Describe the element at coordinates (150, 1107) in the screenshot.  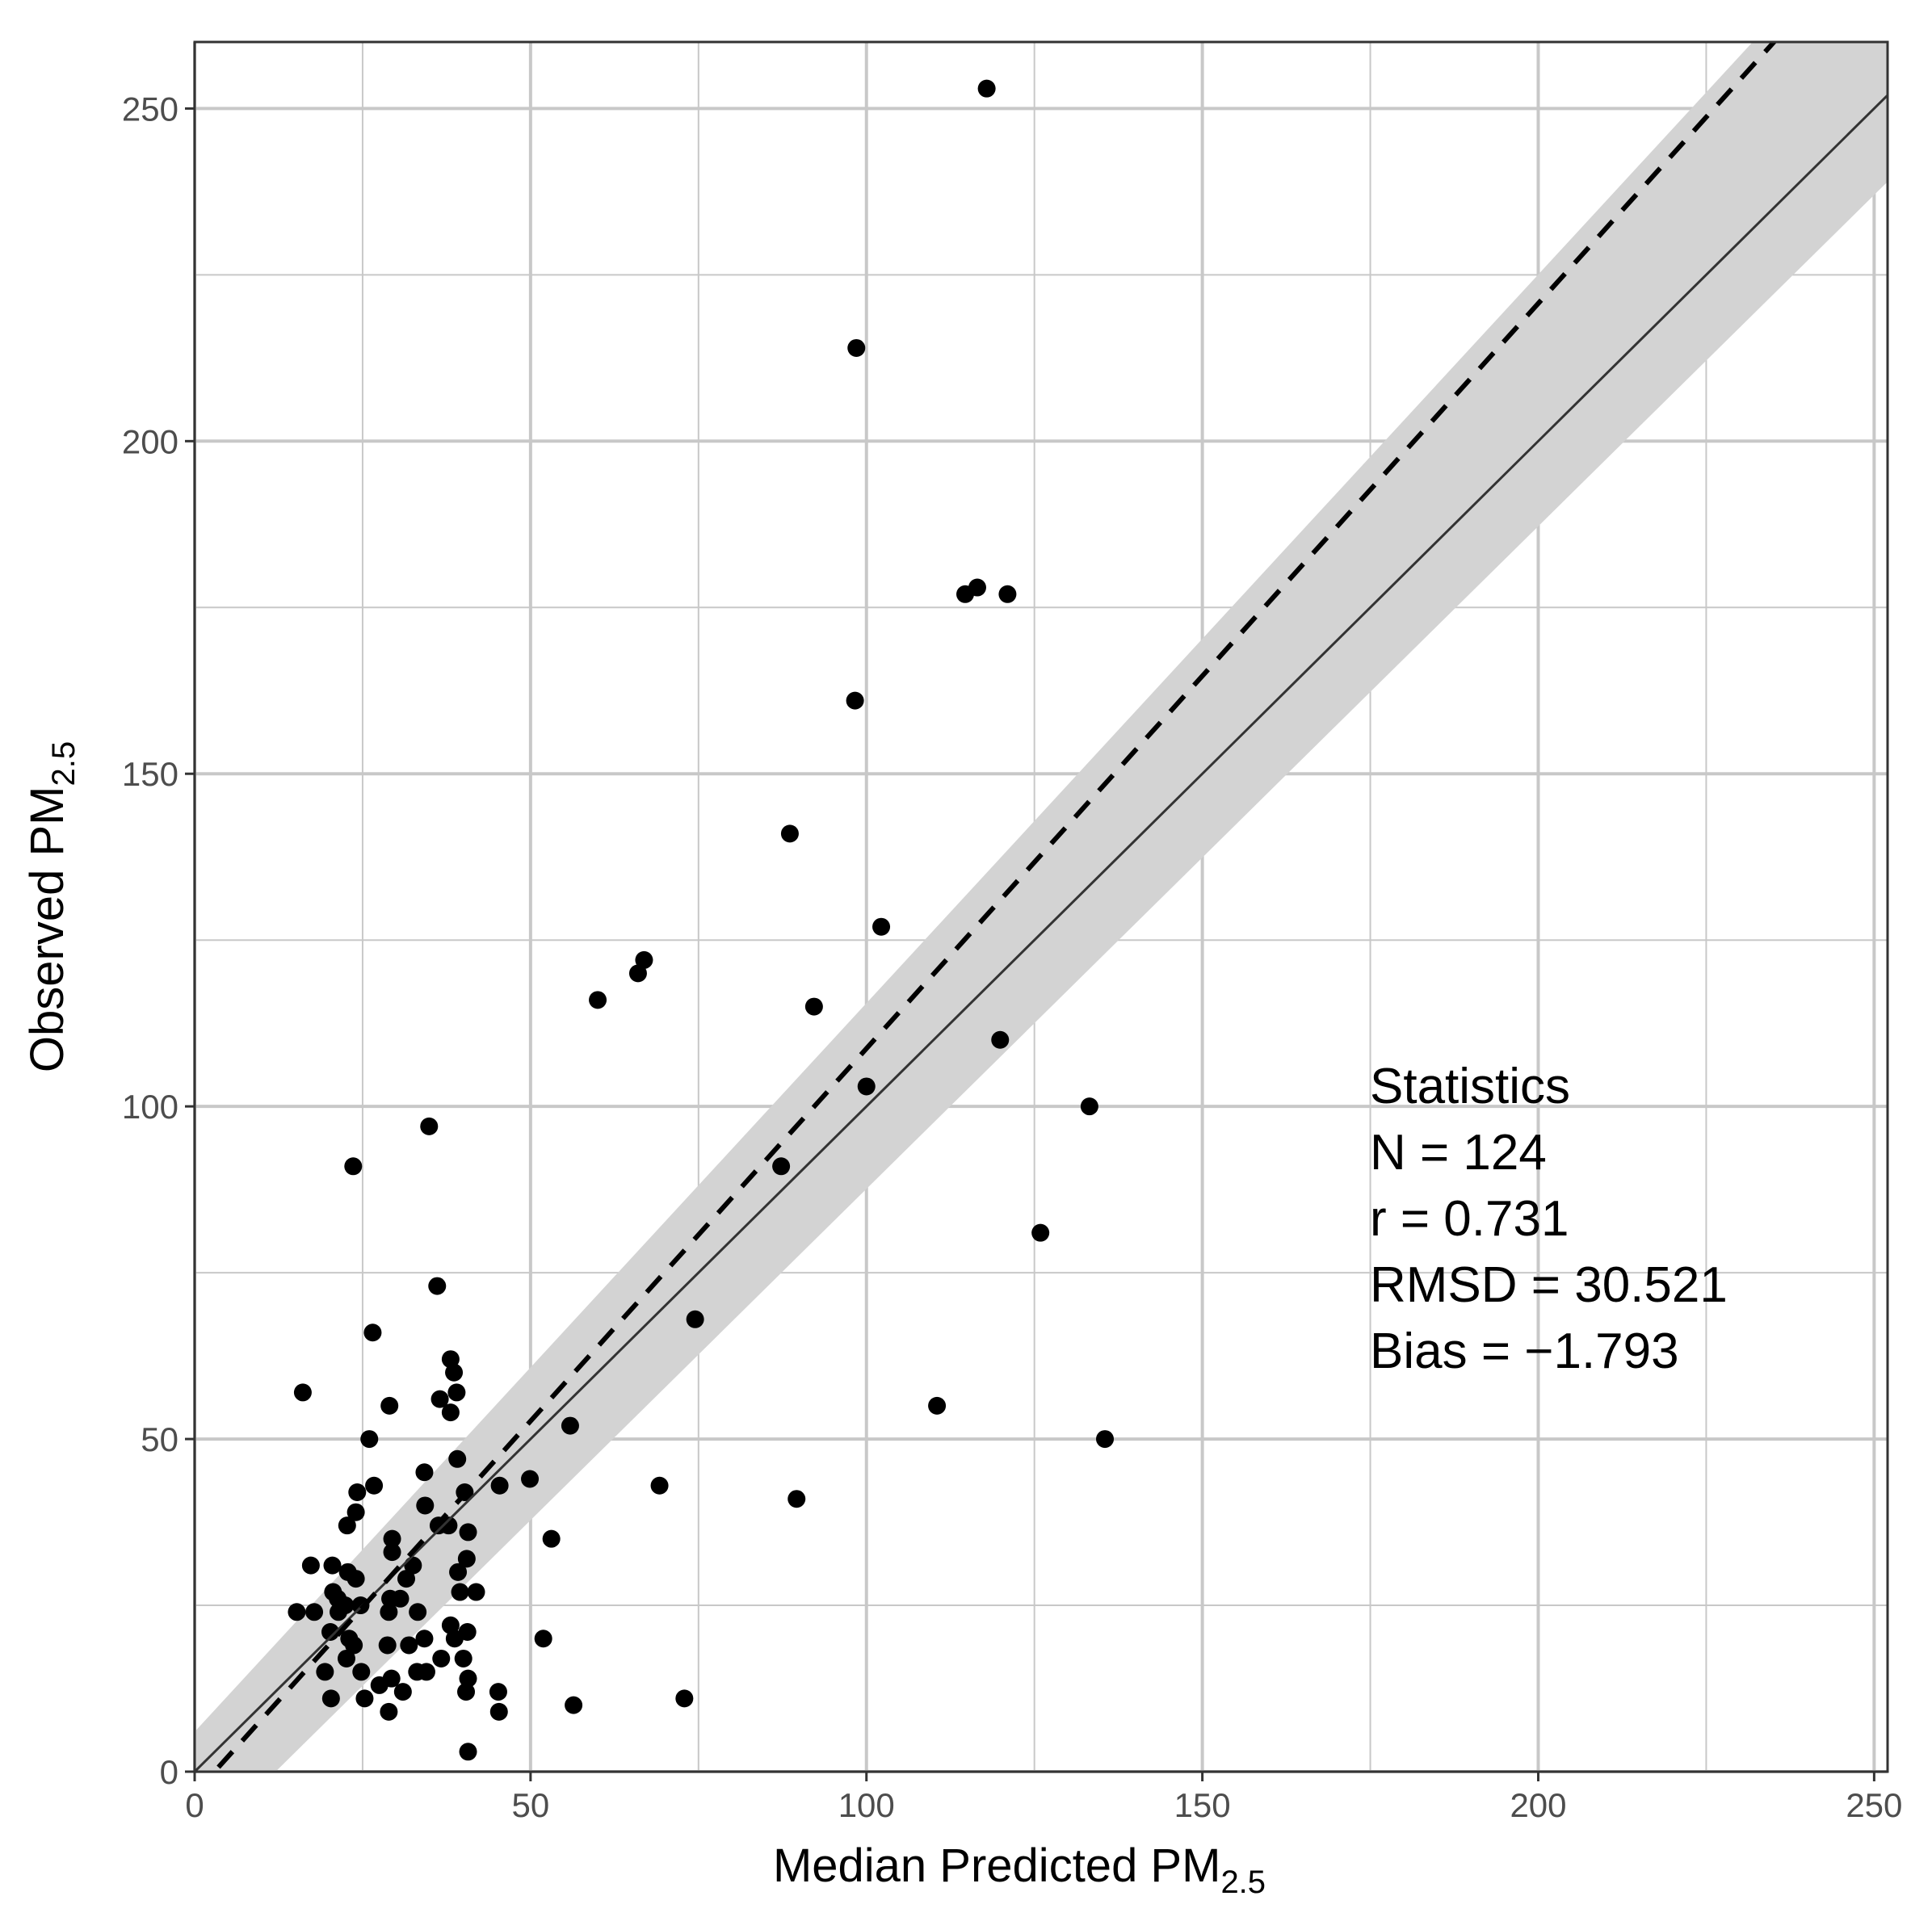
I see `y-tick-label: 100` at that location.